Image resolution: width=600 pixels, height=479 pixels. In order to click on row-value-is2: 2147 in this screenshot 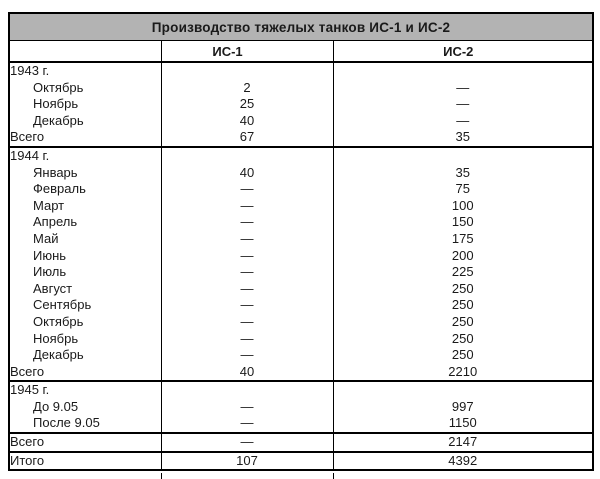, I will do `click(463, 443)`.